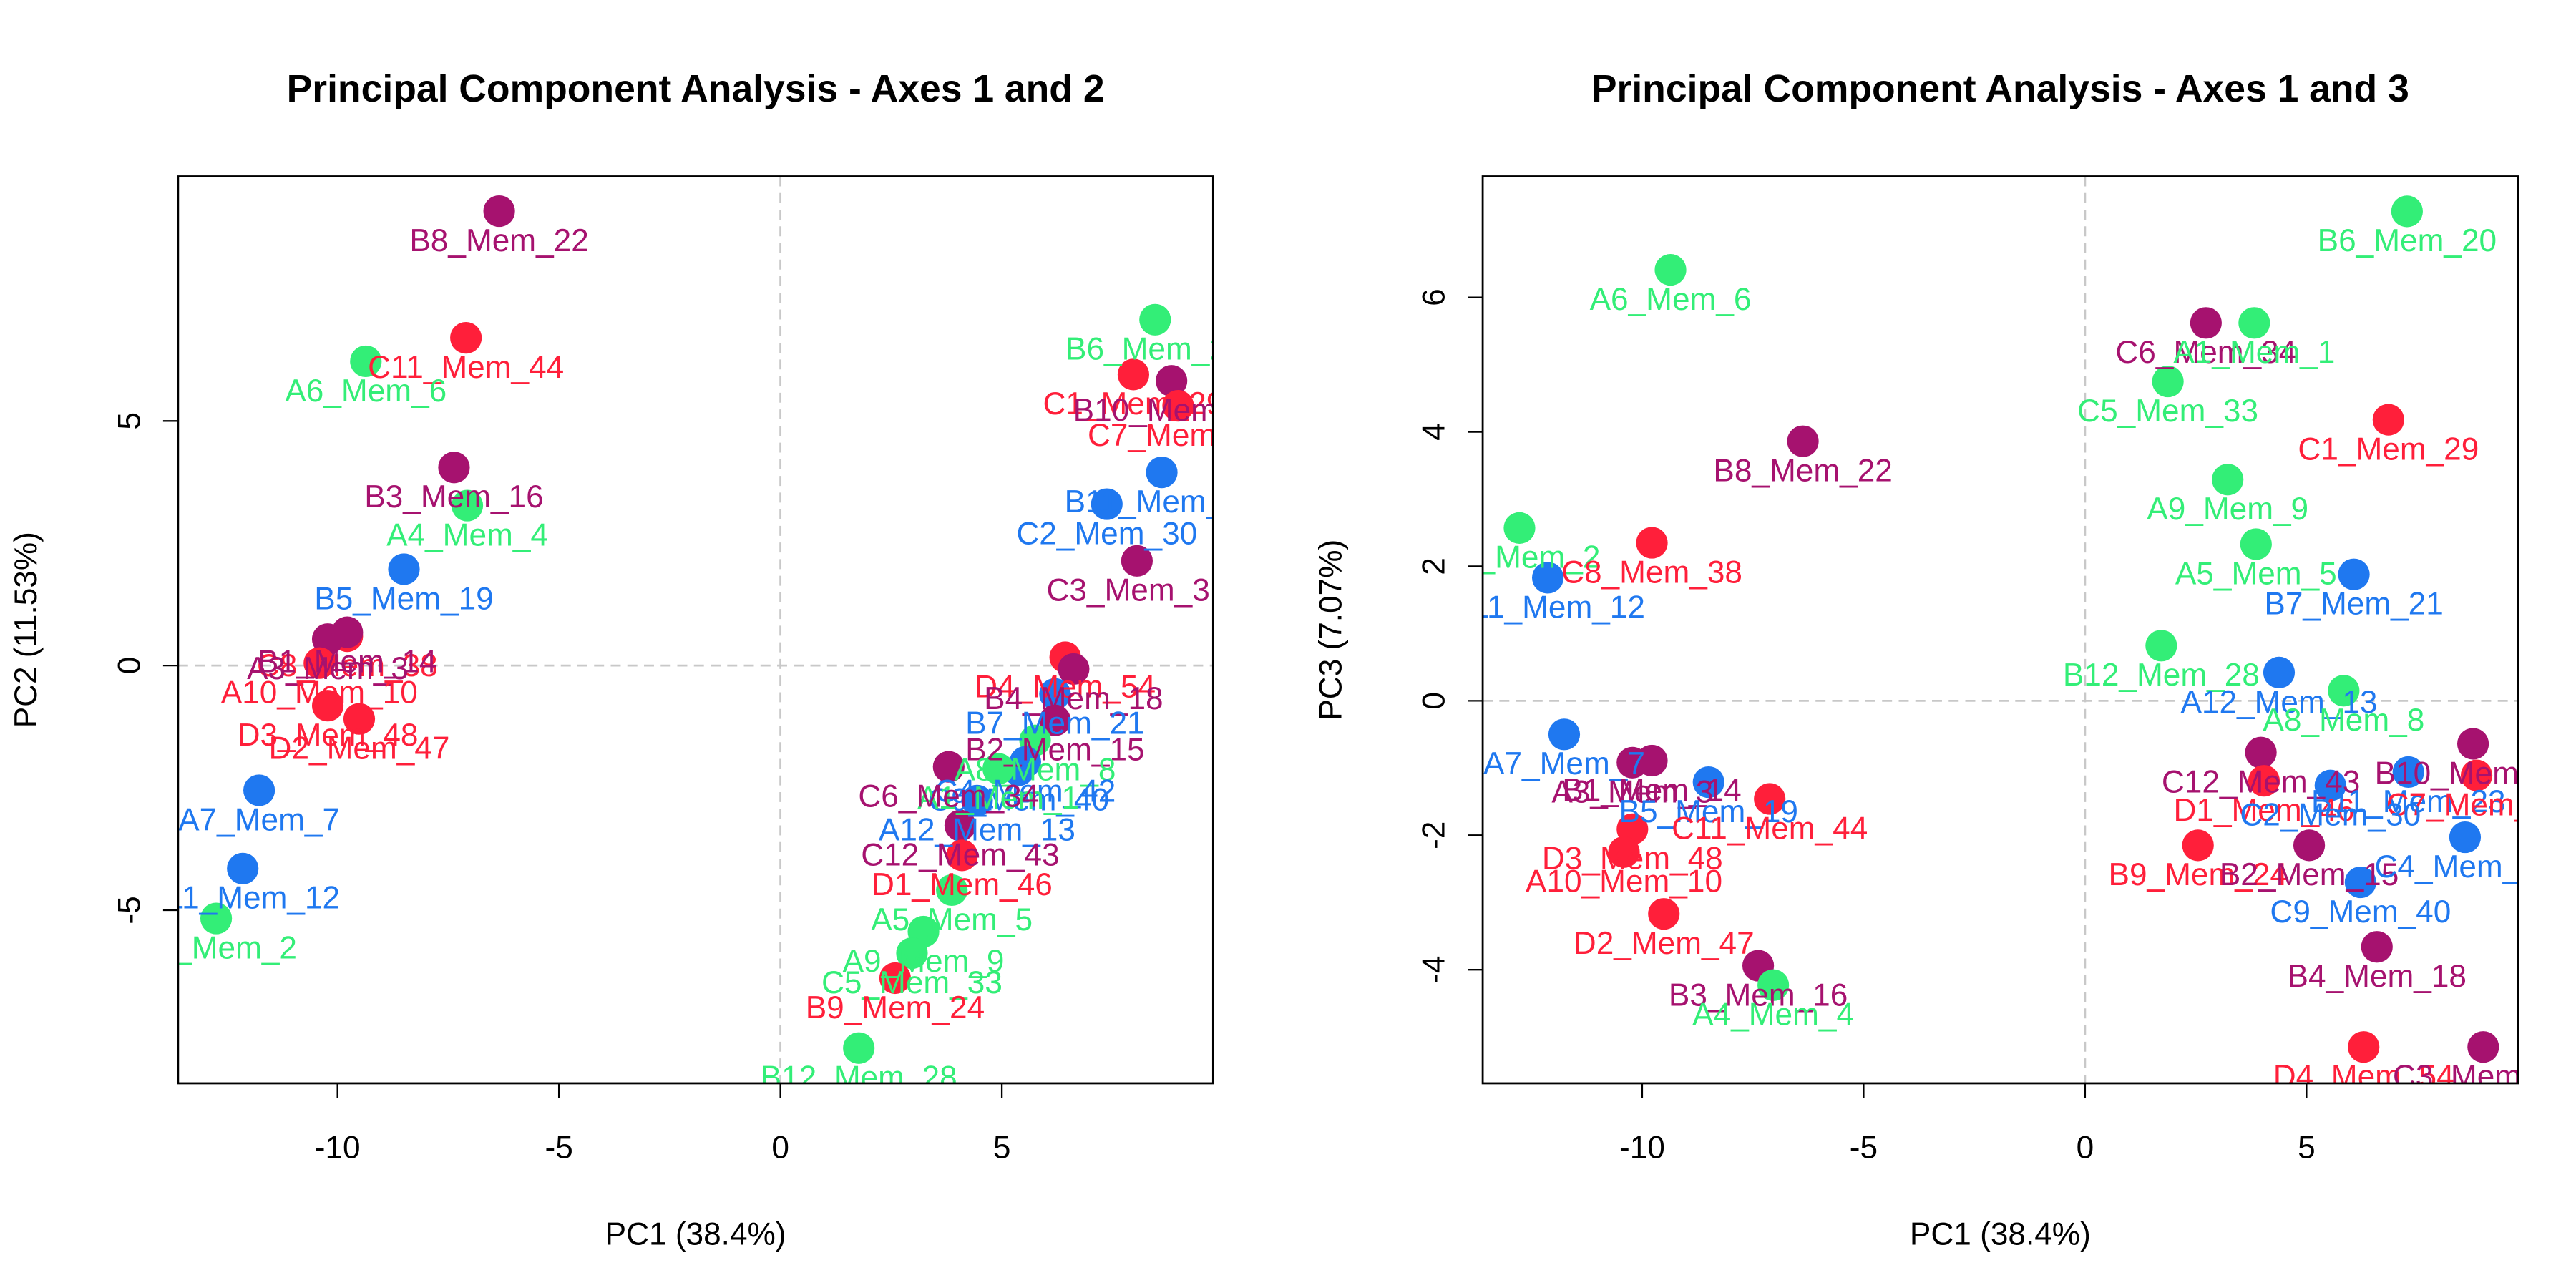  I want to click on point-label: A9_Mem_9, so click(924, 961).